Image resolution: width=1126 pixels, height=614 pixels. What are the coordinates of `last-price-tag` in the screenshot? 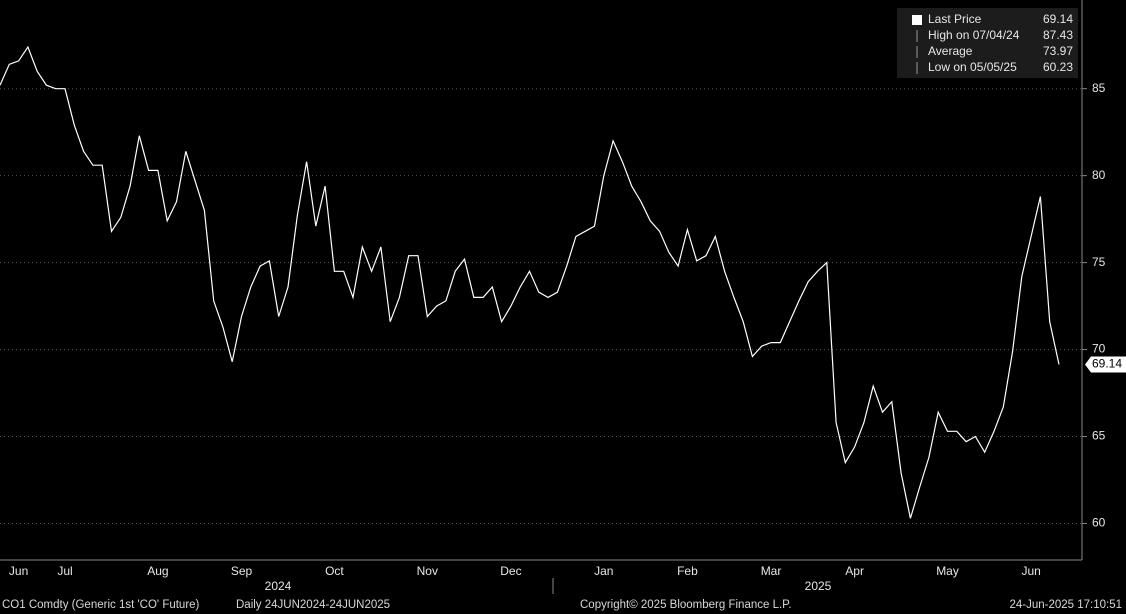 It's located at (1105, 364).